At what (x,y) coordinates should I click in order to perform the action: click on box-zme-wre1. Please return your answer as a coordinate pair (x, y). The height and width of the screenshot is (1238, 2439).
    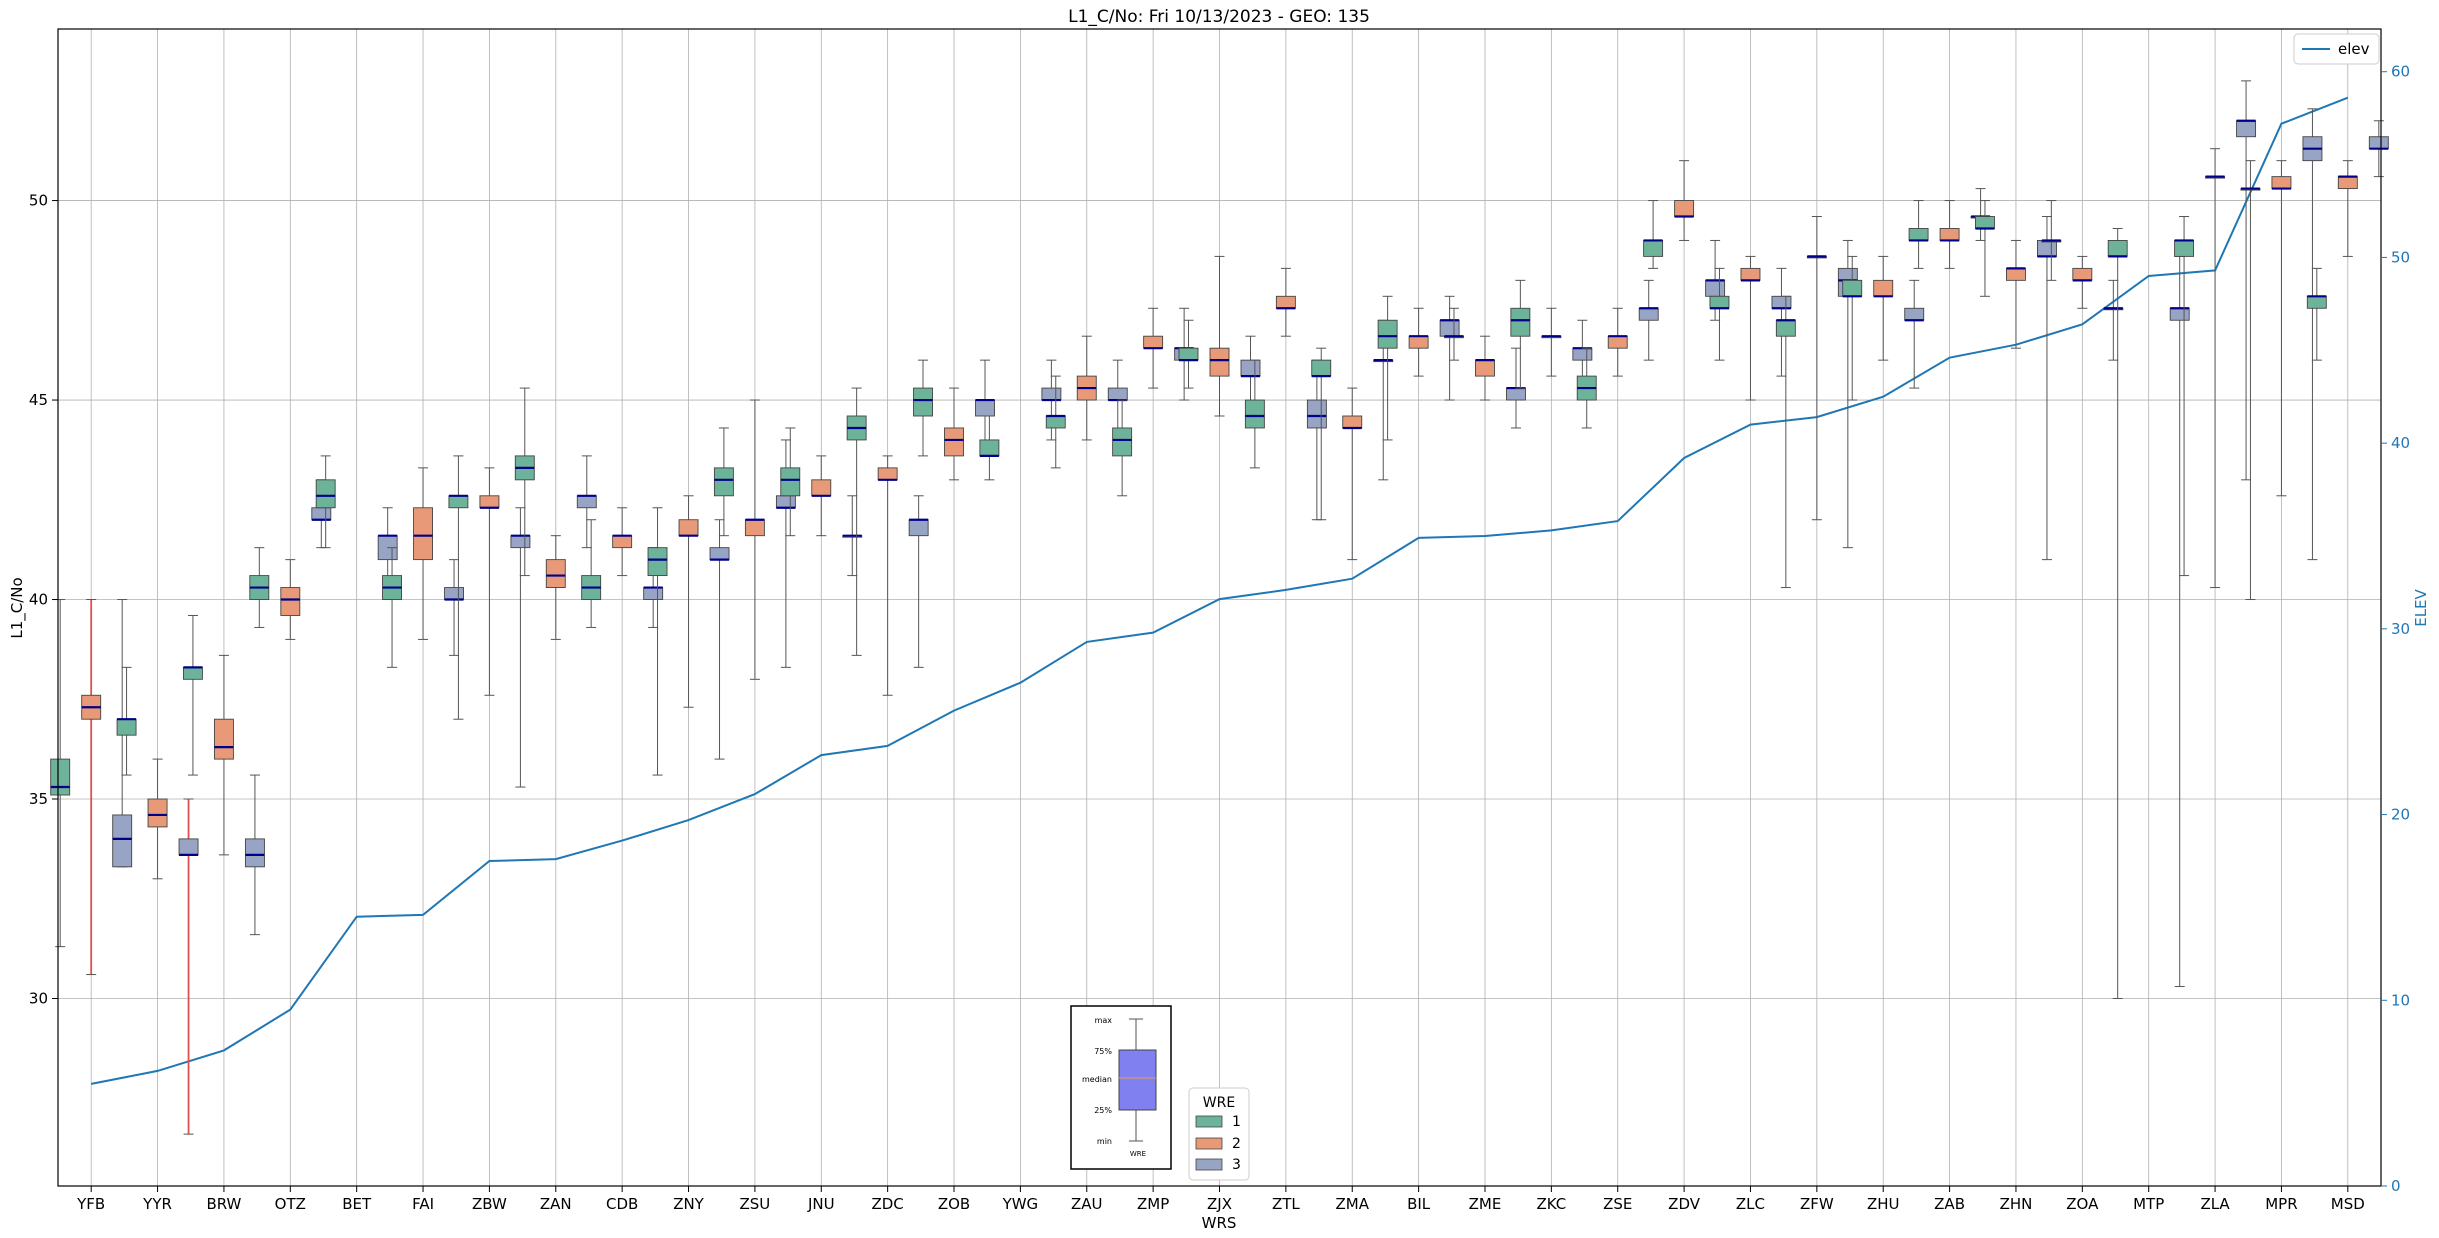
    Looking at the image, I should click on (1454, 334).